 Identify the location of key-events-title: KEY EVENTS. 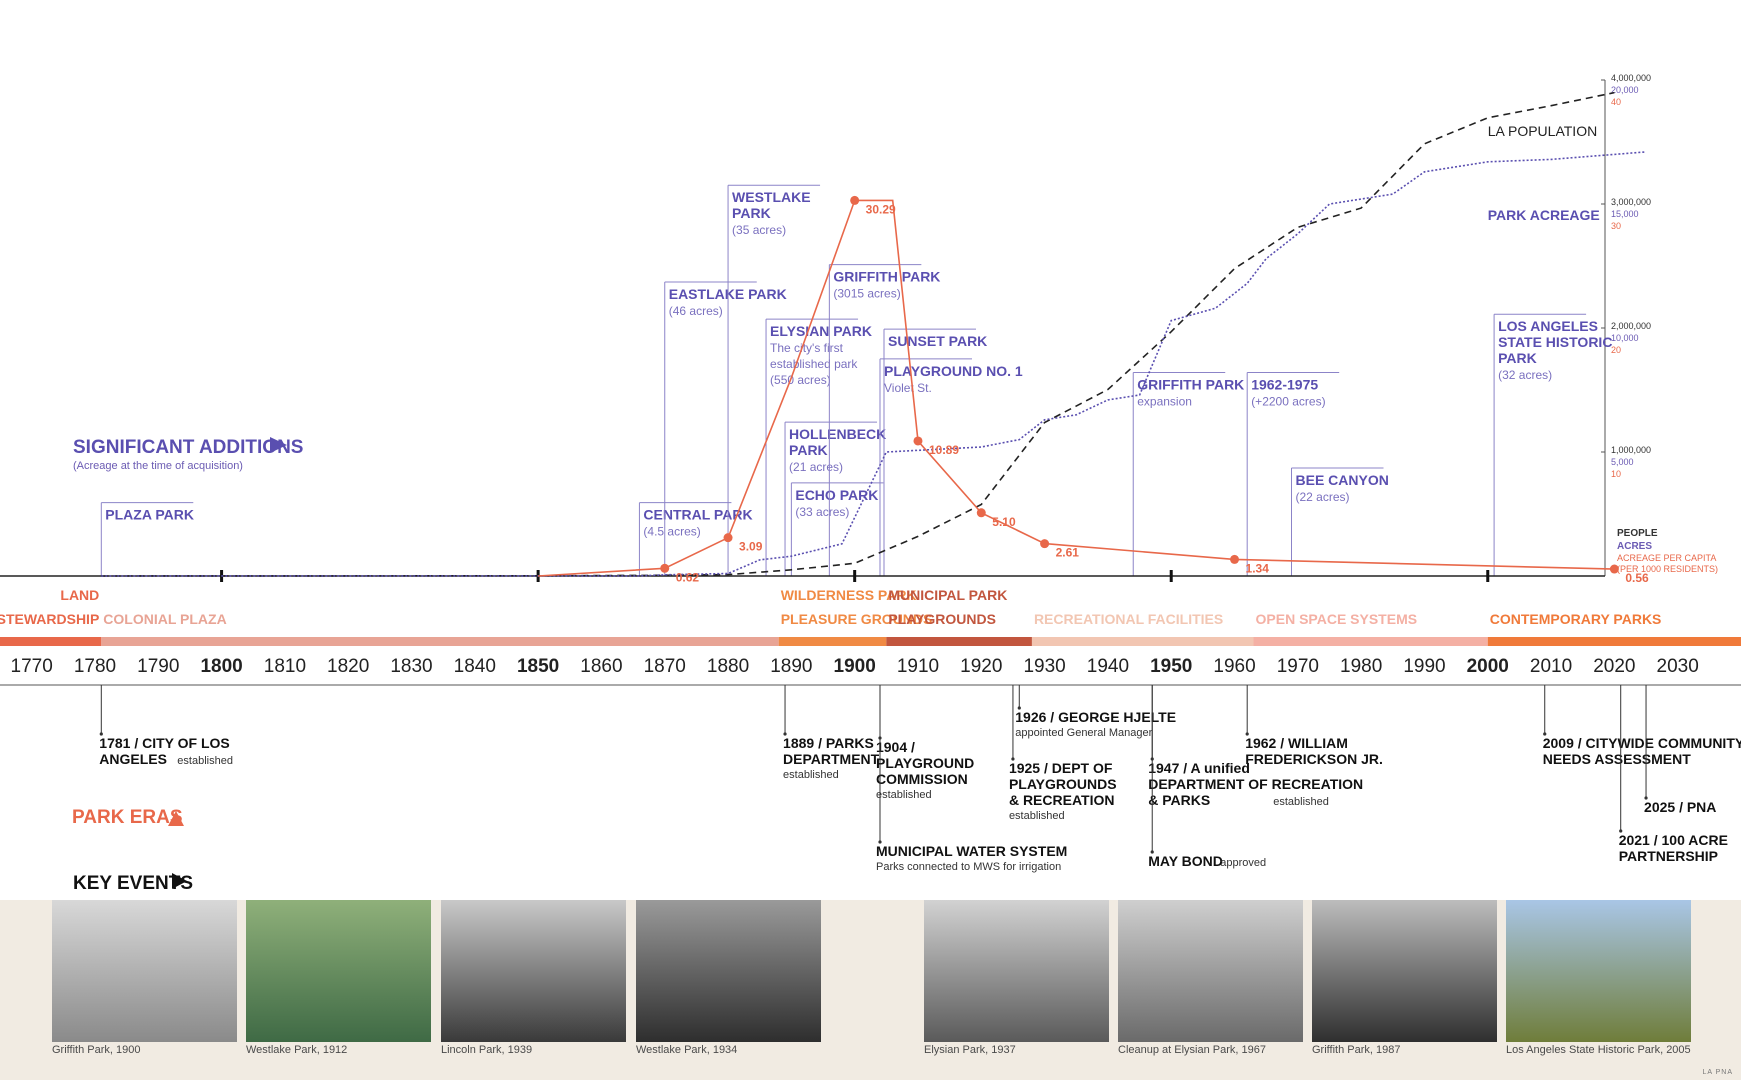
(133, 883).